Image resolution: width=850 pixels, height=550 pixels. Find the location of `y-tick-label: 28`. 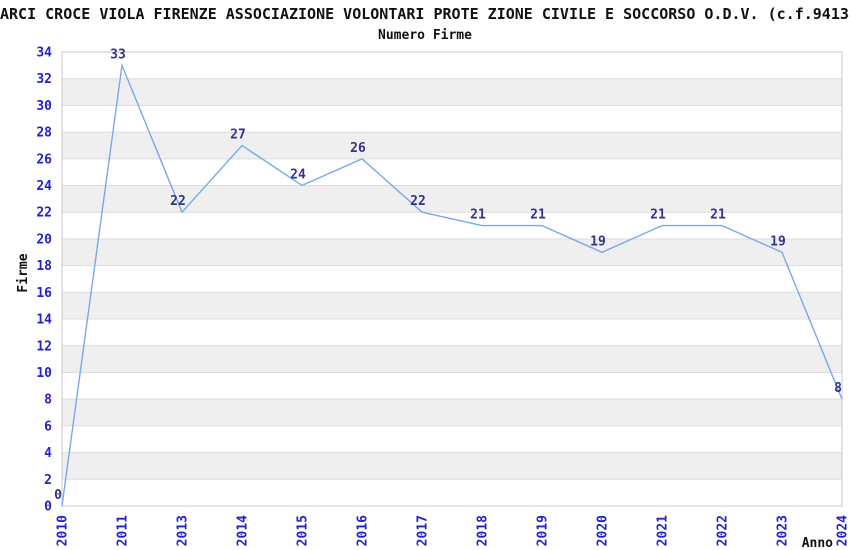

y-tick-label: 28 is located at coordinates (44, 133).